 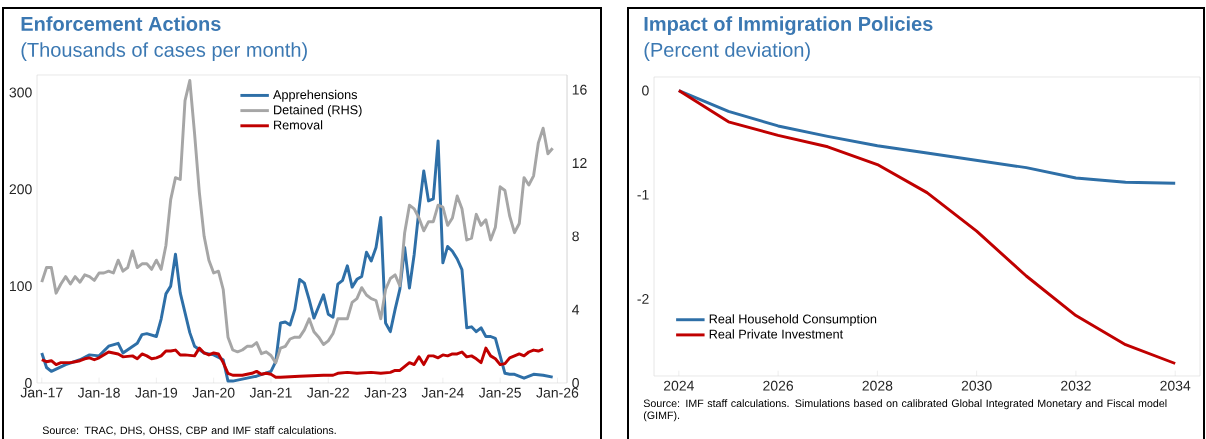 What do you see at coordinates (793, 320) in the screenshot?
I see `legend-label: Real Household Consumption` at bounding box center [793, 320].